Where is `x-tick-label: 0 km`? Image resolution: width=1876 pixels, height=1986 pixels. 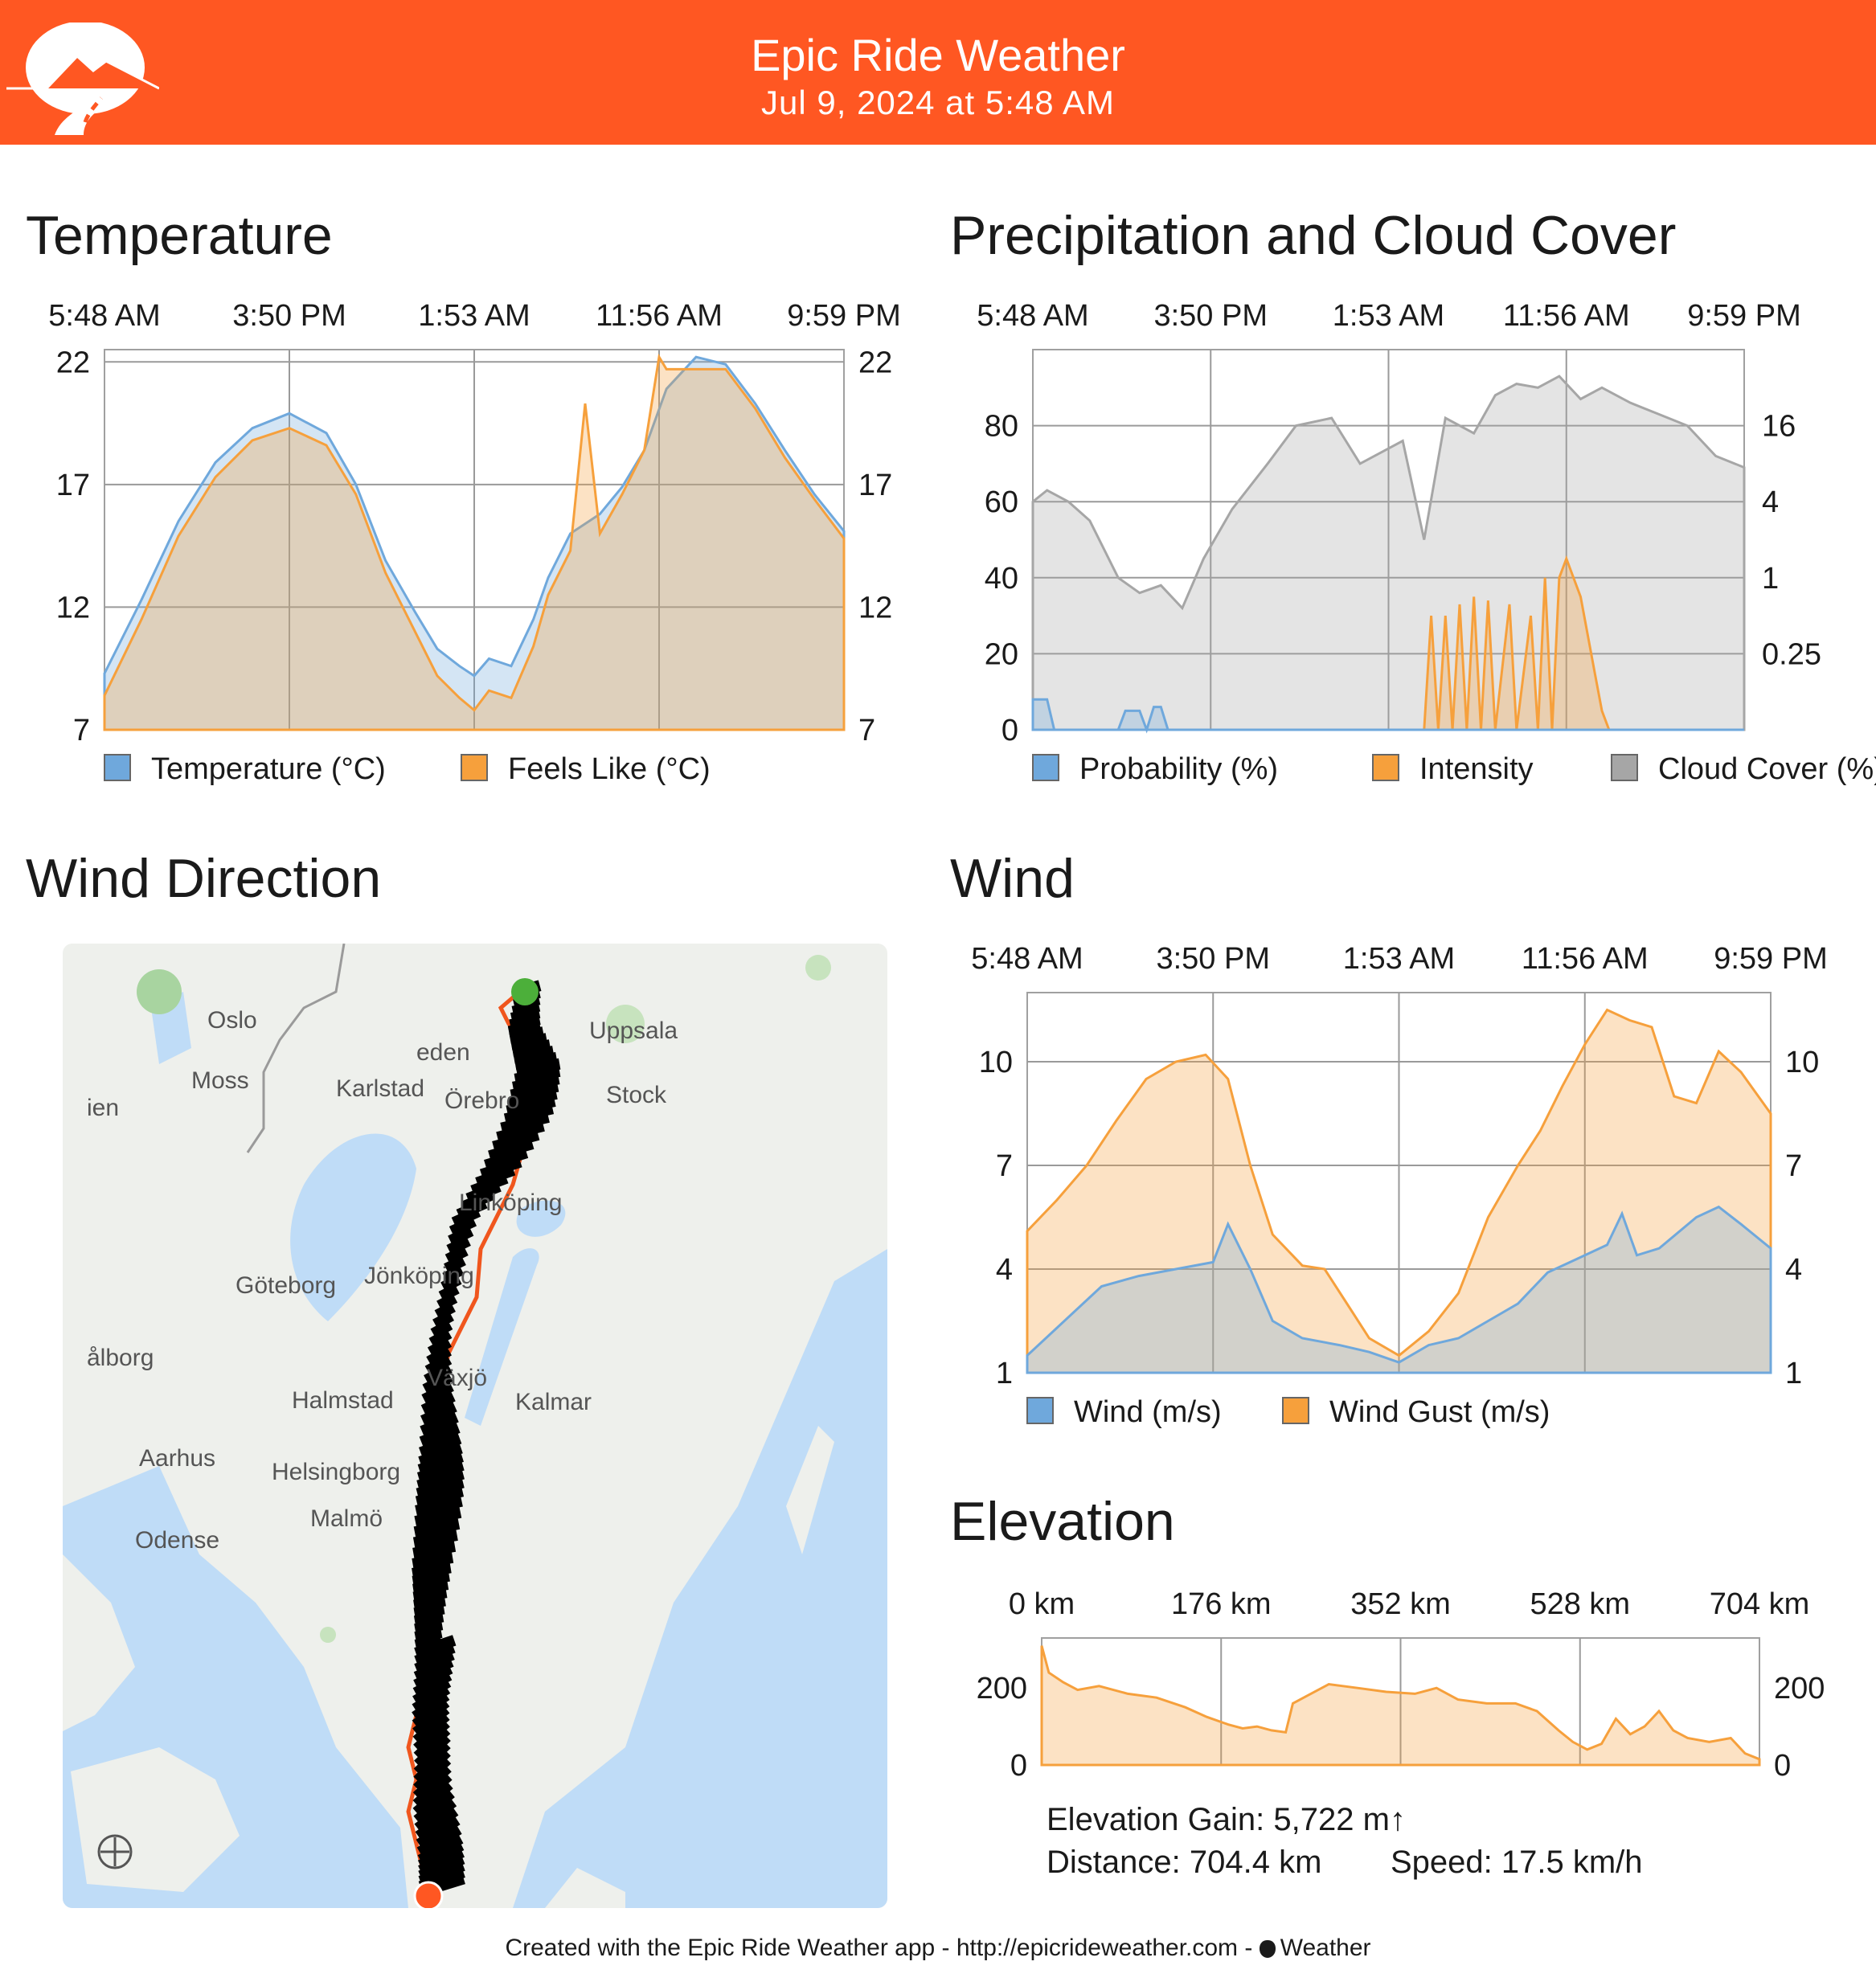 x-tick-label: 0 km is located at coordinates (1042, 1604).